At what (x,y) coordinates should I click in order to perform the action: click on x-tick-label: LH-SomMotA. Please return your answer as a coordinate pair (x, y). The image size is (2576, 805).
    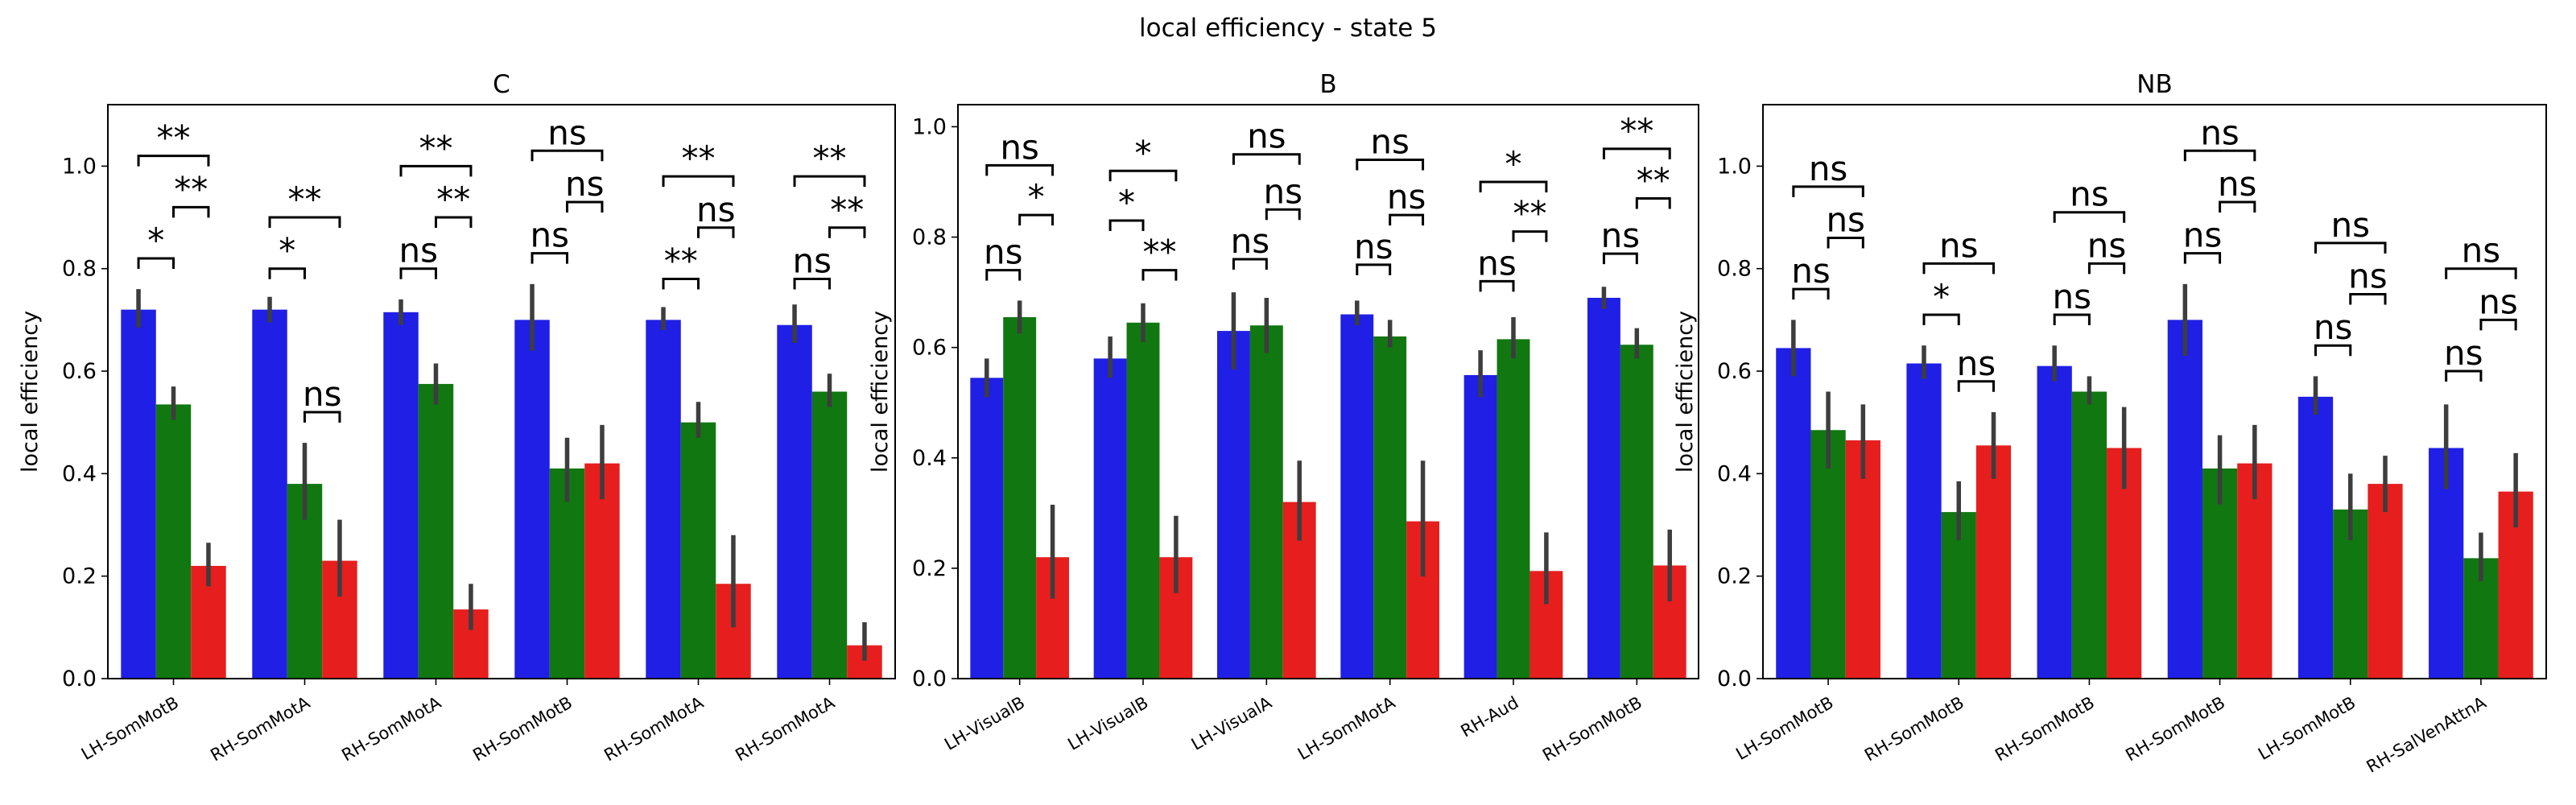
    Looking at the image, I should click on (1346, 728).